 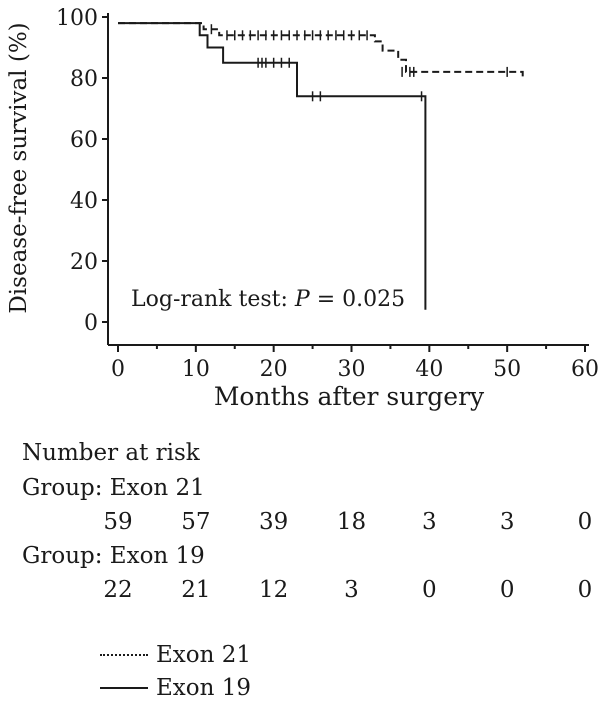 I want to click on risk-count: 22, so click(x=118, y=590).